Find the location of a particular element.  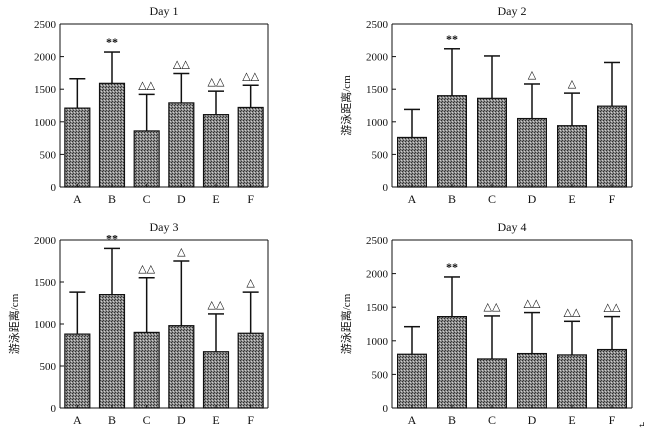

chart-title: Day 3 is located at coordinates (164, 227).